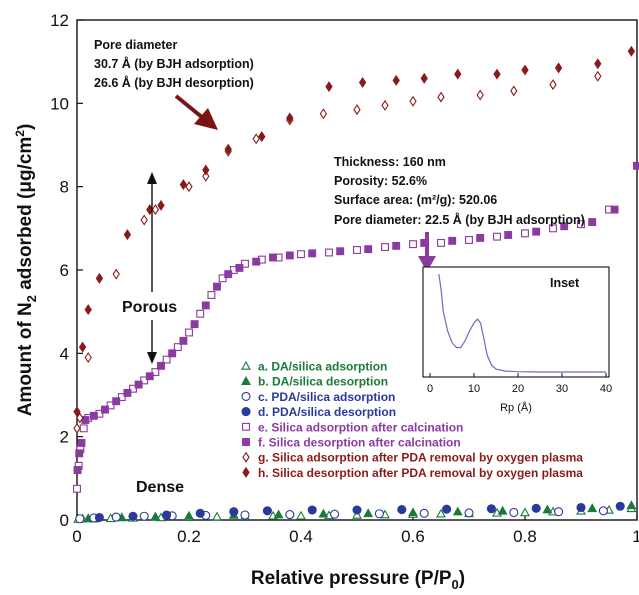 This screenshot has height=595, width=639. I want to click on x-tick-label: 1, so click(635, 536).